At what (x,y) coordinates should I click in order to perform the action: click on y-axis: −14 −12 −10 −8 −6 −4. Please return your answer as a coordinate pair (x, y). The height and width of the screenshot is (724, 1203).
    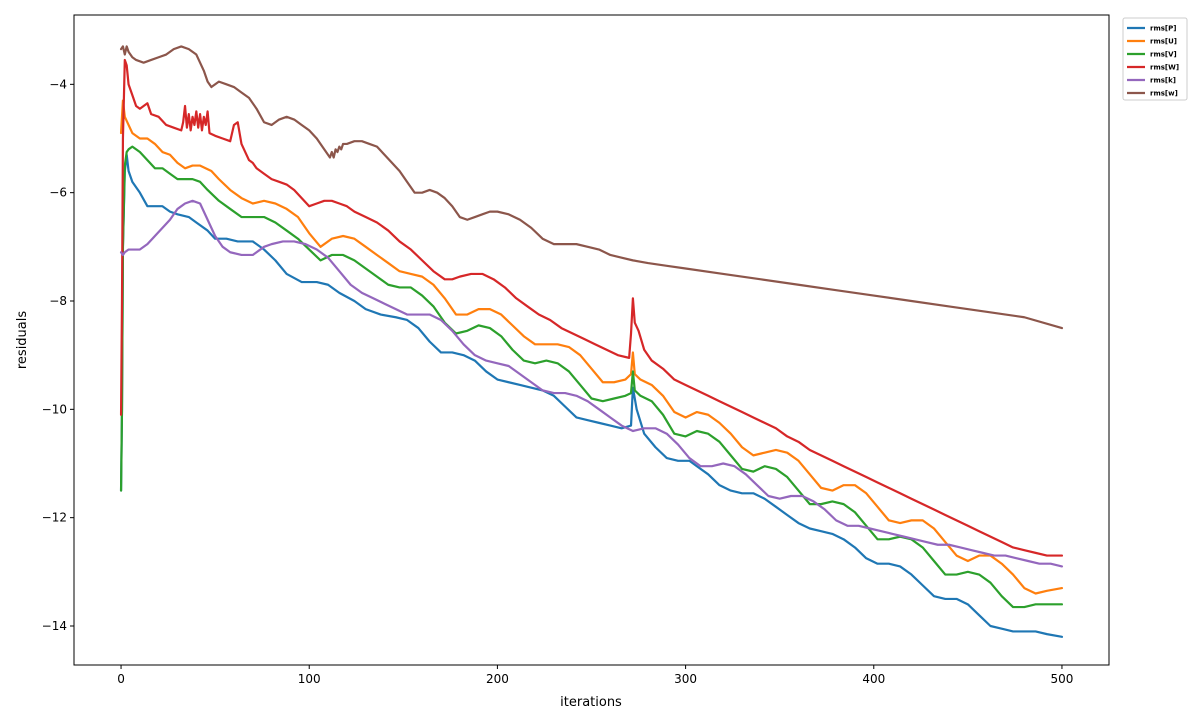
    Looking at the image, I should click on (58, 355).